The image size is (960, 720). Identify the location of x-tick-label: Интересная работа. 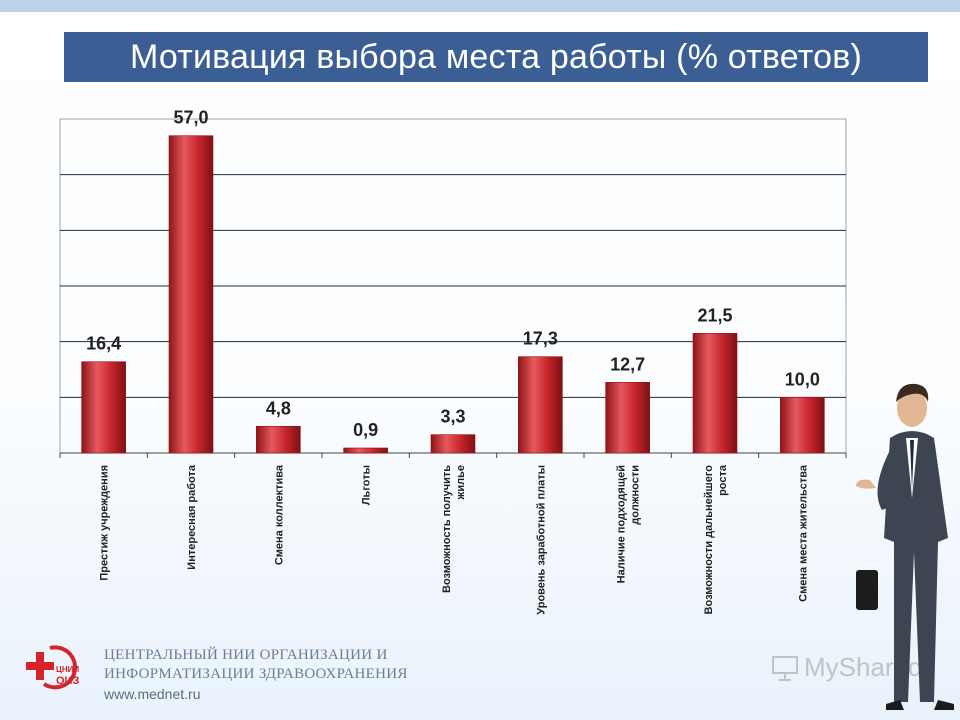
(192, 517).